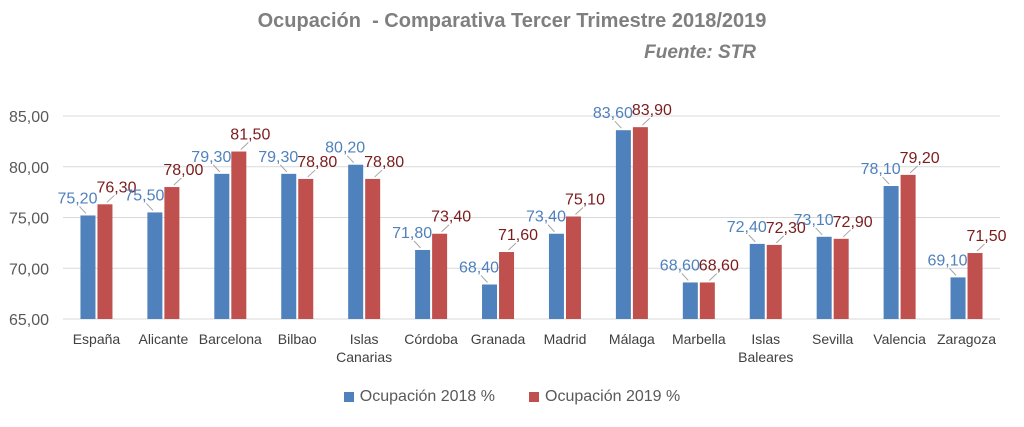  I want to click on data-label-2019: 72,30, so click(786, 228).